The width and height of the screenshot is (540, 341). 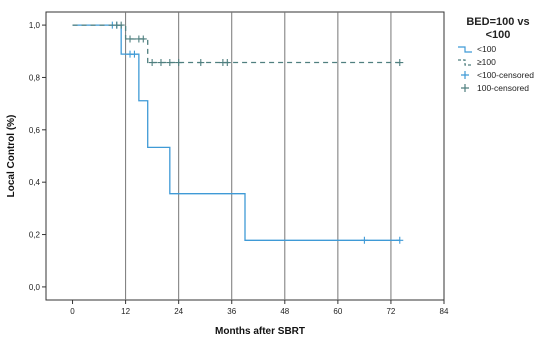 What do you see at coordinates (503, 87) in the screenshot?
I see `legend-label: 100-censored` at bounding box center [503, 87].